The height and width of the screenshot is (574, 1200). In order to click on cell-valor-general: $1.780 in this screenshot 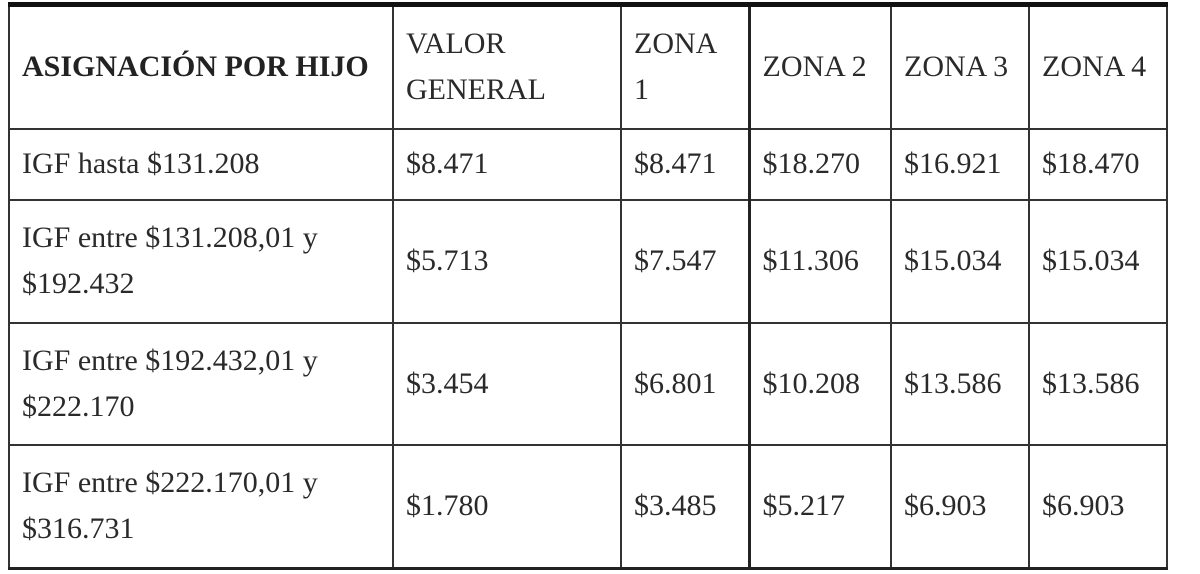, I will do `click(507, 506)`.